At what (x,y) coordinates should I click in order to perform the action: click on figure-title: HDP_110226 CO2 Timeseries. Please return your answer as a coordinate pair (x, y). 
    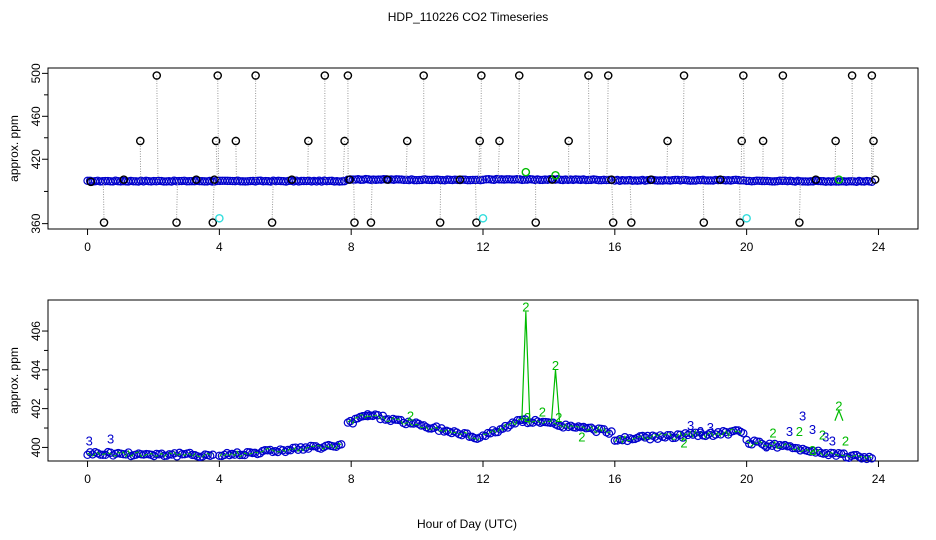
    Looking at the image, I should click on (468, 17).